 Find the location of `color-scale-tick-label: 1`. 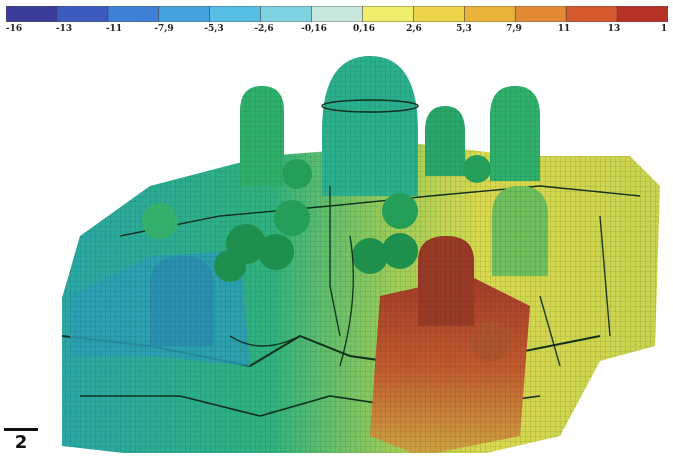

color-scale-tick-label: 1 is located at coordinates (664, 29).